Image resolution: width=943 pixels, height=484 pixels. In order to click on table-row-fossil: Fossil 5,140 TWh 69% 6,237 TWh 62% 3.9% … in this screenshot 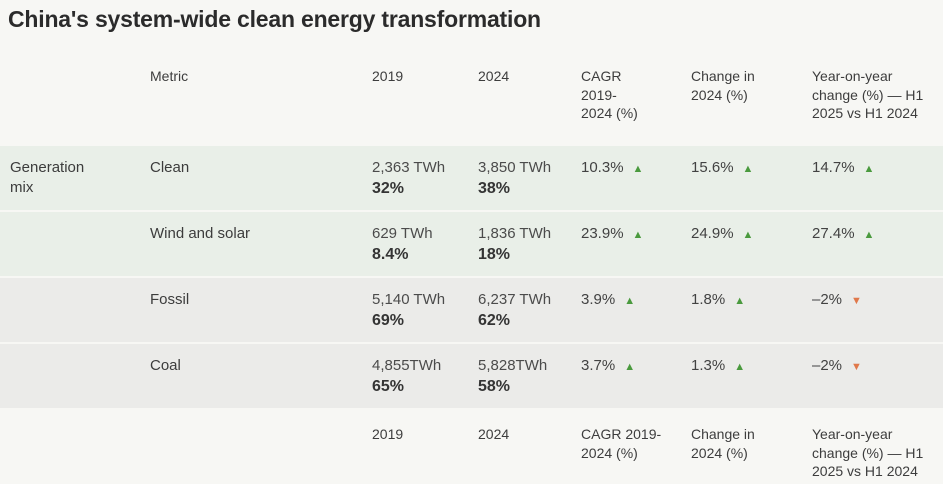, I will do `click(471, 311)`.